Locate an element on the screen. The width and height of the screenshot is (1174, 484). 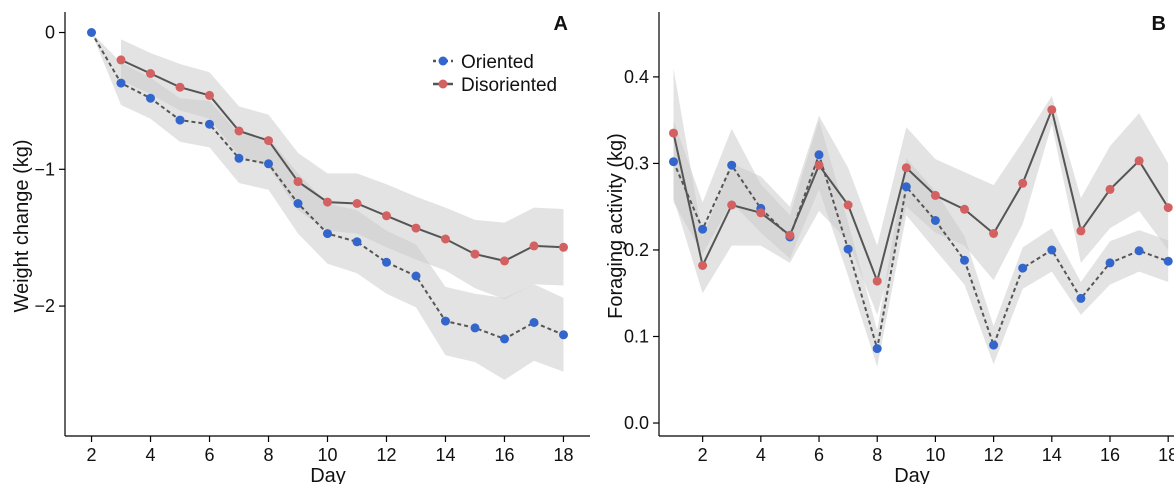
legend-item-disoriented: Disoriented is located at coordinates (495, 85).